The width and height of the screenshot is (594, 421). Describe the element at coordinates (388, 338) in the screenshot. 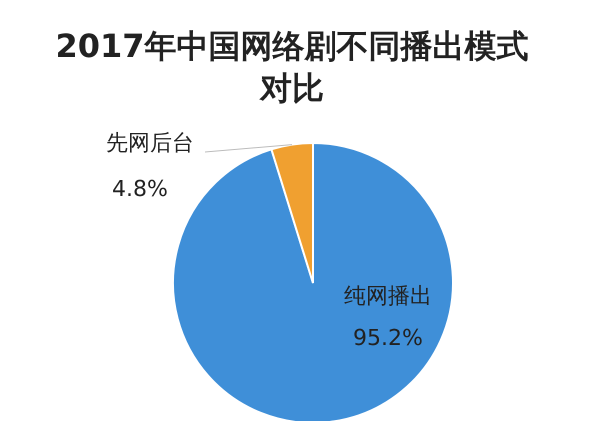

I see `data-label: 95.2%` at that location.